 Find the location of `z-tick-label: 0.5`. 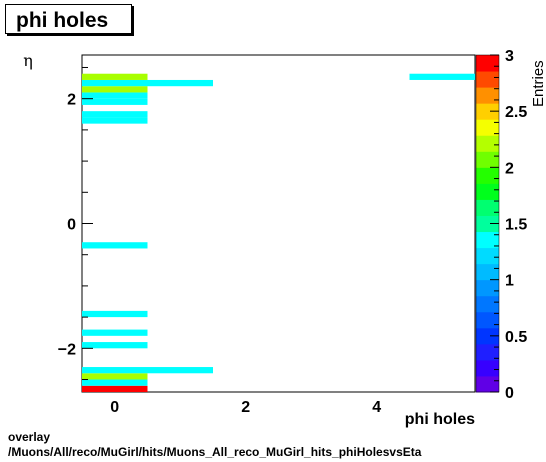

z-tick-label: 0.5 is located at coordinates (516, 337).